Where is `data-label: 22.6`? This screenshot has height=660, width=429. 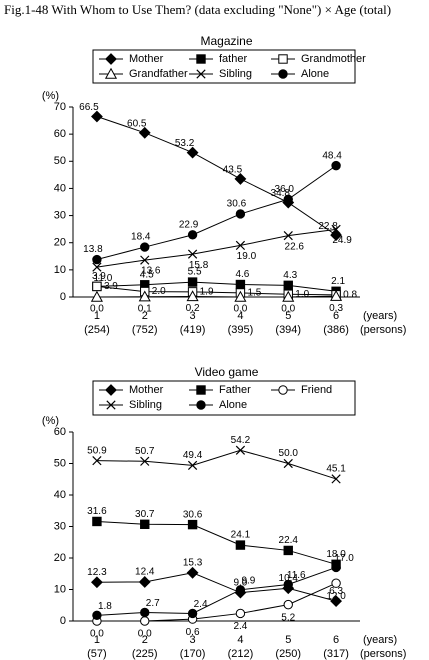
data-label: 22.6 is located at coordinates (295, 246).